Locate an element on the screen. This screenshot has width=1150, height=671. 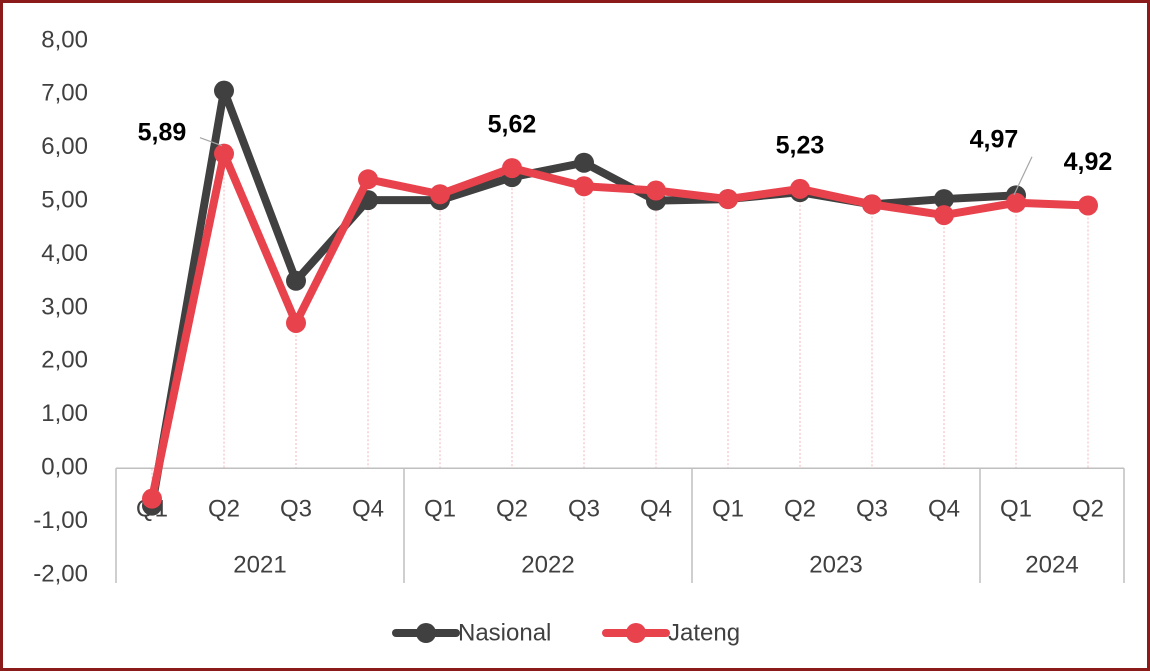
y-tick-label: 1,00 is located at coordinates (64, 413).